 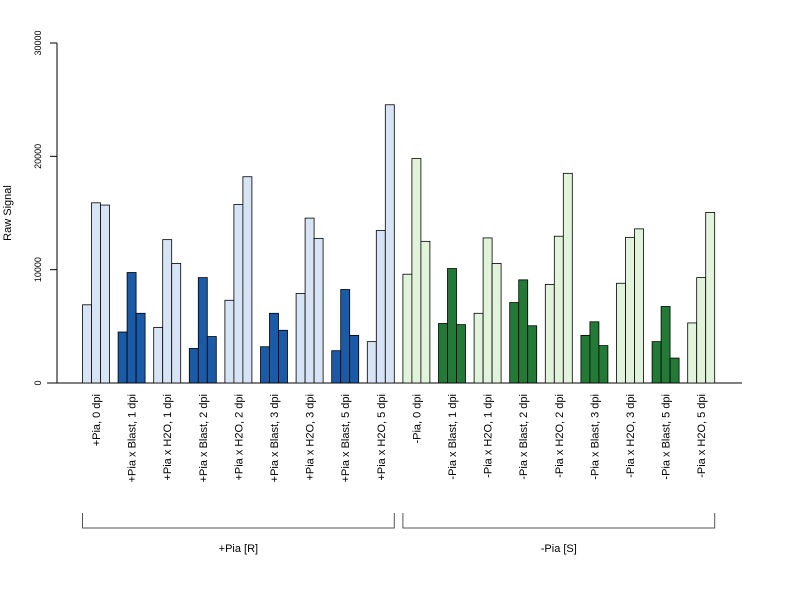 I want to click on x-tick-label: +Pia x H2O, 1 dpi, so click(x=168, y=437).